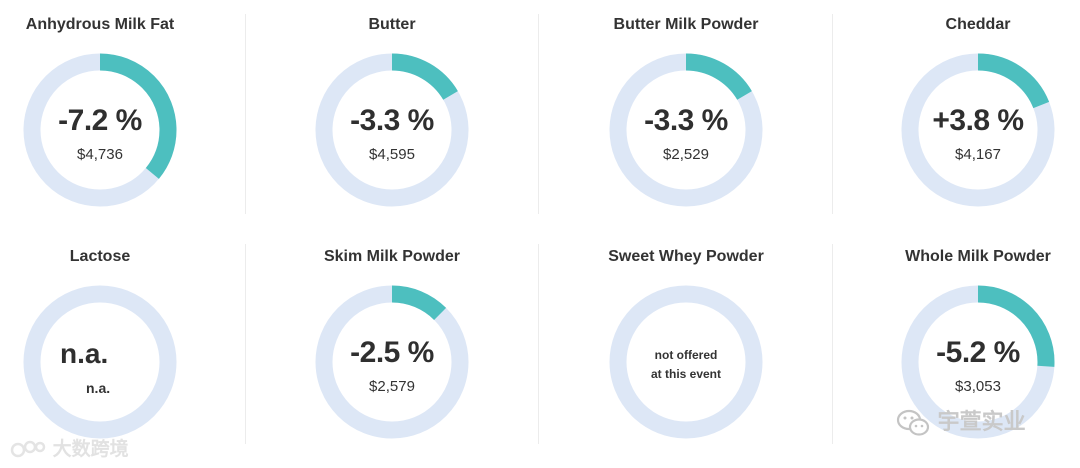 The width and height of the screenshot is (1080, 468). I want to click on donut-card-butter: Butter -3.3 % $4,595, so click(414, 115).